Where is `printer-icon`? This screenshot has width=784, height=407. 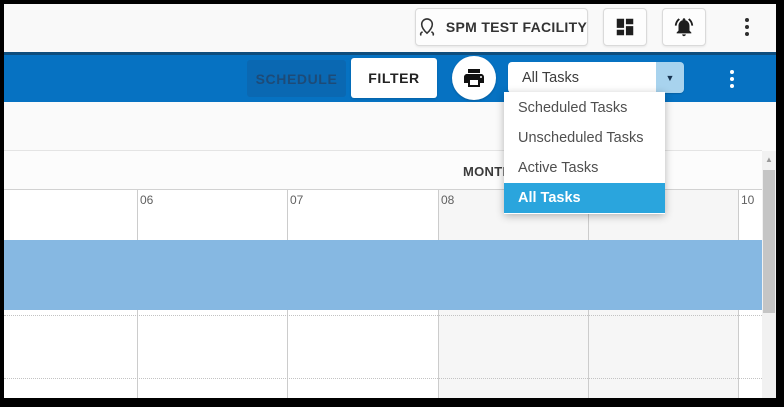
printer-icon is located at coordinates (474, 78).